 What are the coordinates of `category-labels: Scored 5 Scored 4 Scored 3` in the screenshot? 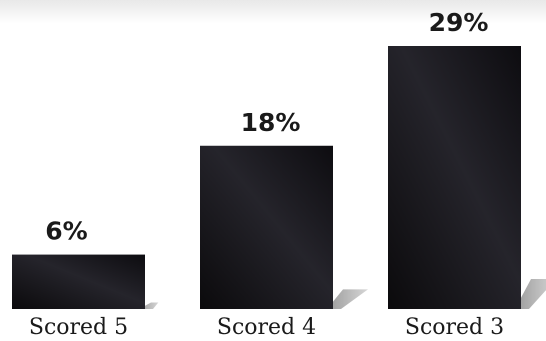 It's located at (266, 327).